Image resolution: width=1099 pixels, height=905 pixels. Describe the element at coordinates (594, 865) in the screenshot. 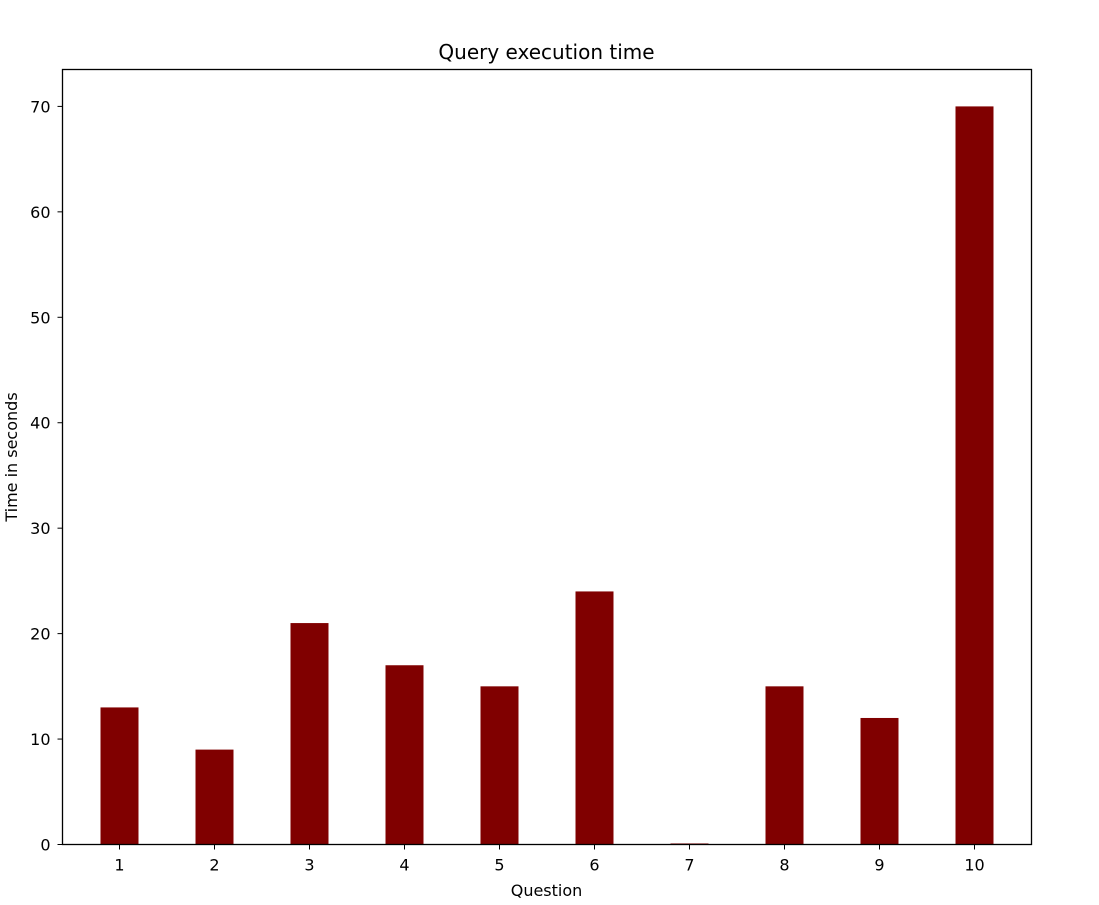

I see `x-tick-label: 6` at that location.